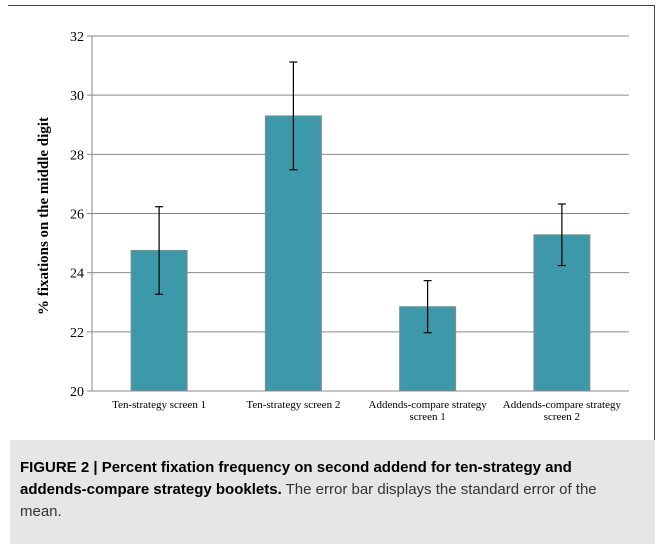 This screenshot has width=657, height=546. I want to click on bar, so click(159, 320).